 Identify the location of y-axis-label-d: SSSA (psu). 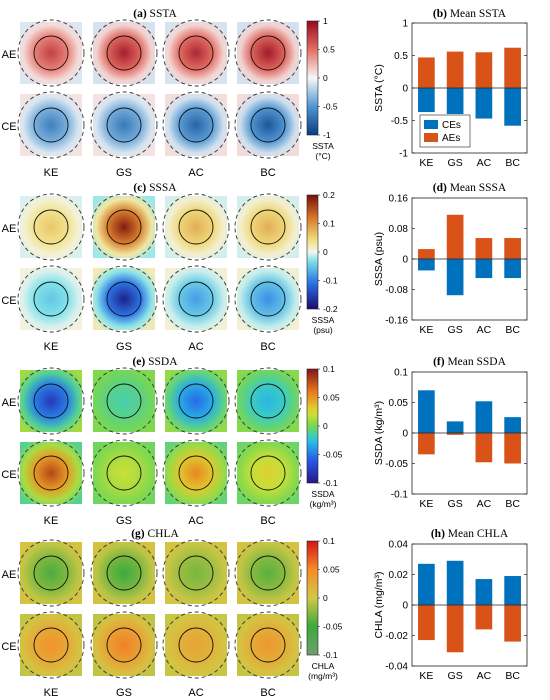
(379, 259).